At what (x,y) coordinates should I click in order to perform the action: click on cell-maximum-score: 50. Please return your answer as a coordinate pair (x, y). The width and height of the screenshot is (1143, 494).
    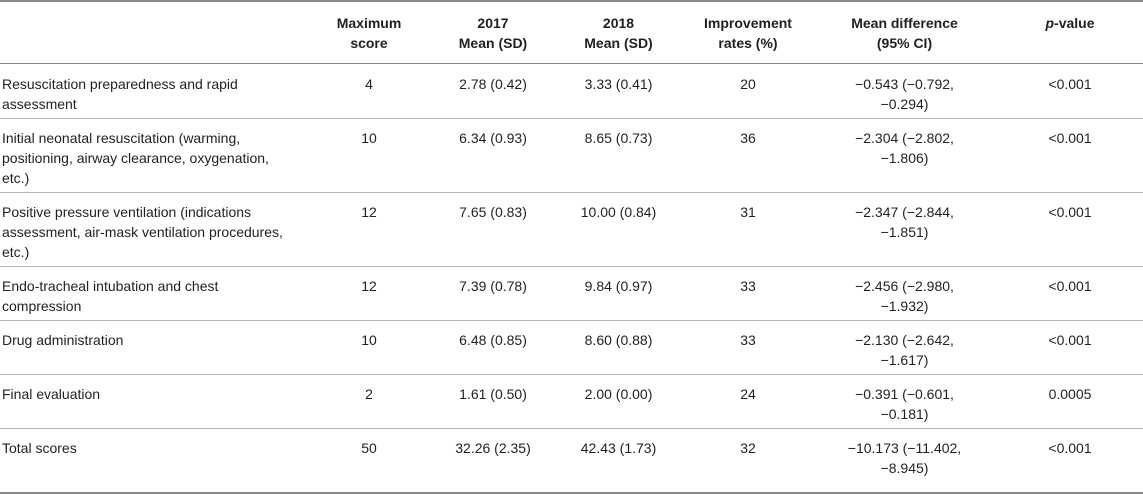
    Looking at the image, I should click on (369, 448).